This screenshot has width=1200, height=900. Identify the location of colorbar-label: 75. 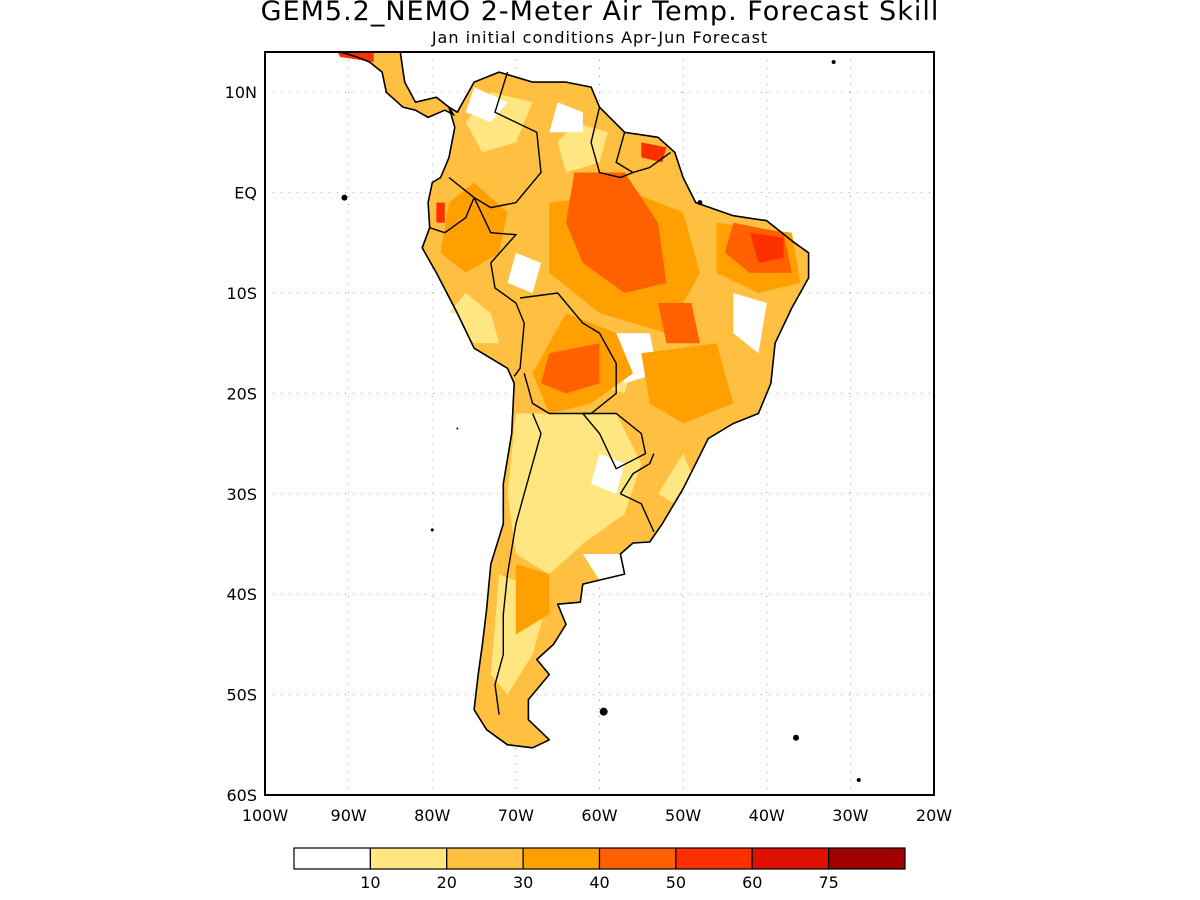
(828, 882).